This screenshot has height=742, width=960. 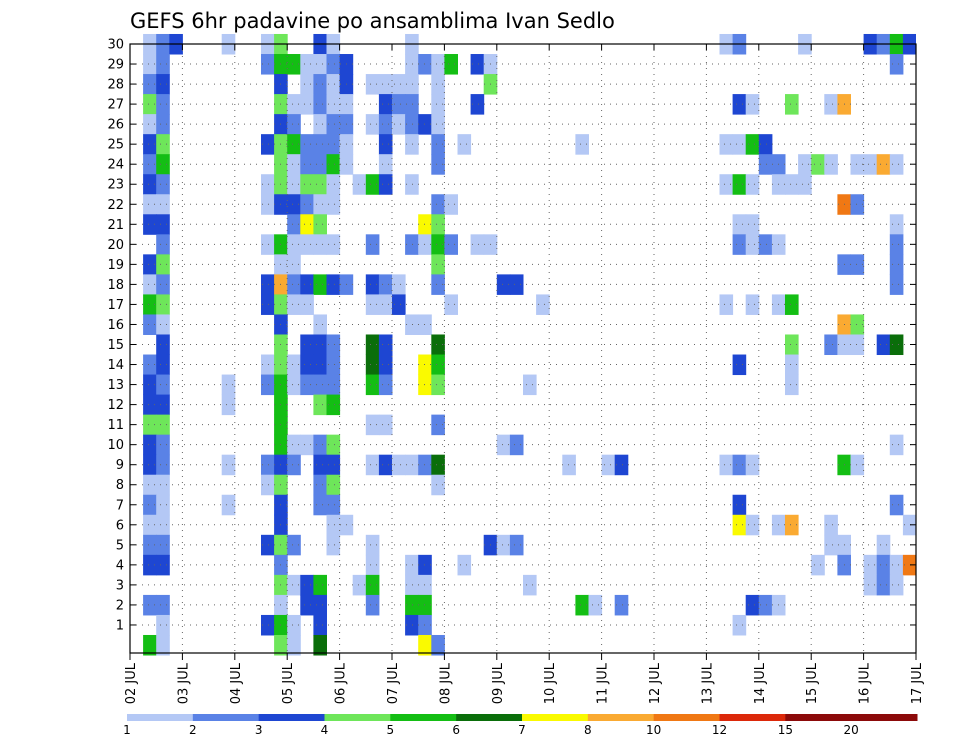 What do you see at coordinates (115, 285) in the screenshot?
I see `y-tick-label: 18` at bounding box center [115, 285].